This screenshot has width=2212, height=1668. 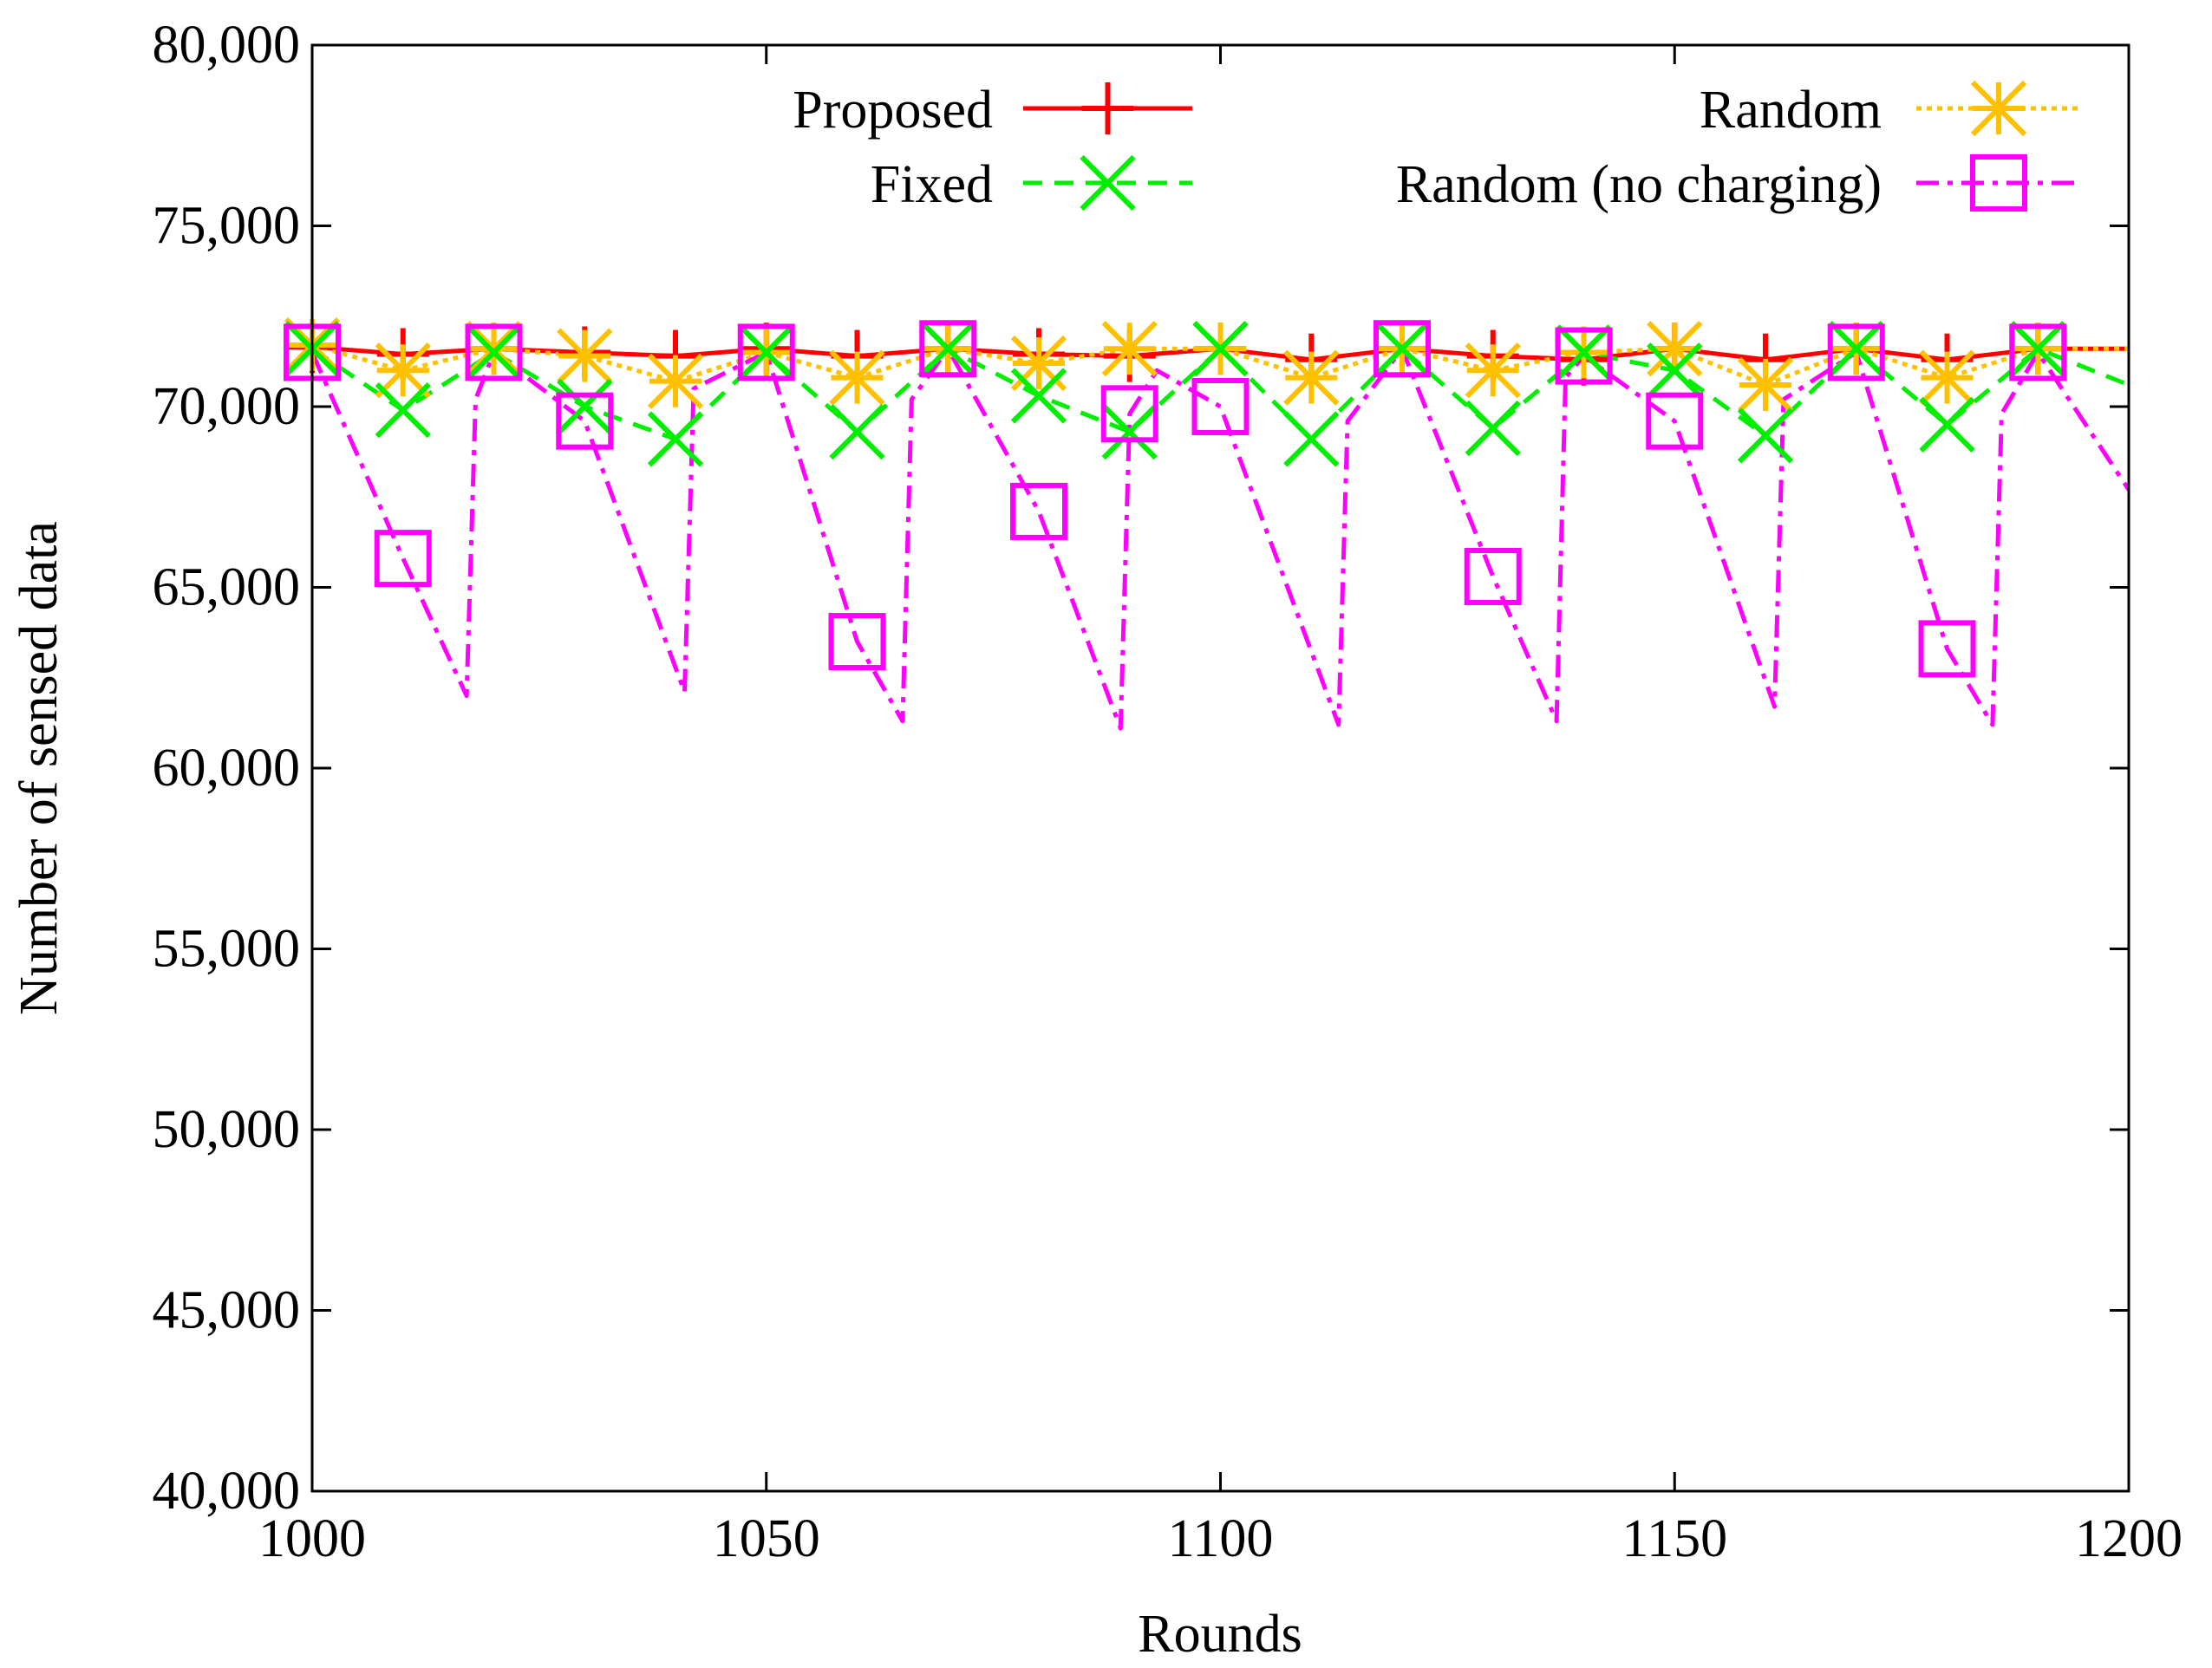 What do you see at coordinates (1674, 1538) in the screenshot?
I see `x-tick-label: 1150` at bounding box center [1674, 1538].